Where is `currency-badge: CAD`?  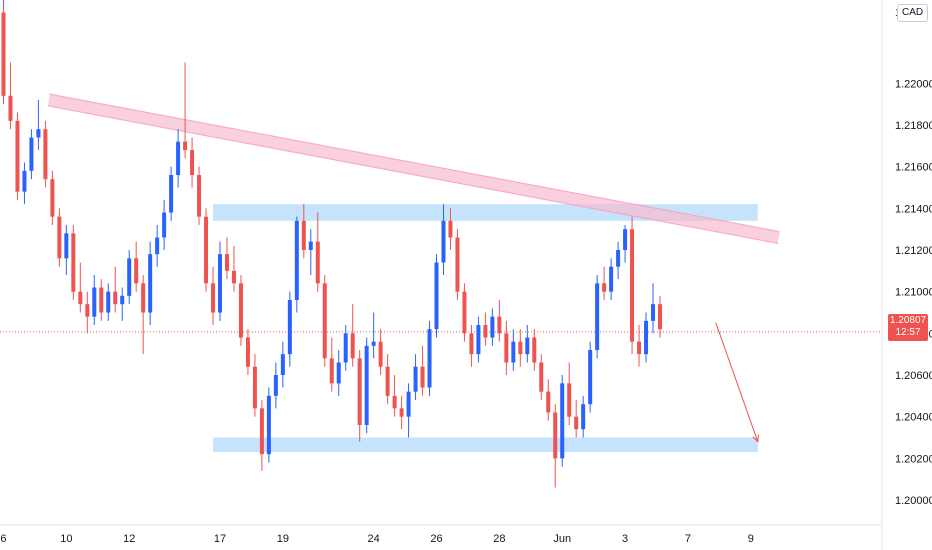
currency-badge: CAD is located at coordinates (913, 13).